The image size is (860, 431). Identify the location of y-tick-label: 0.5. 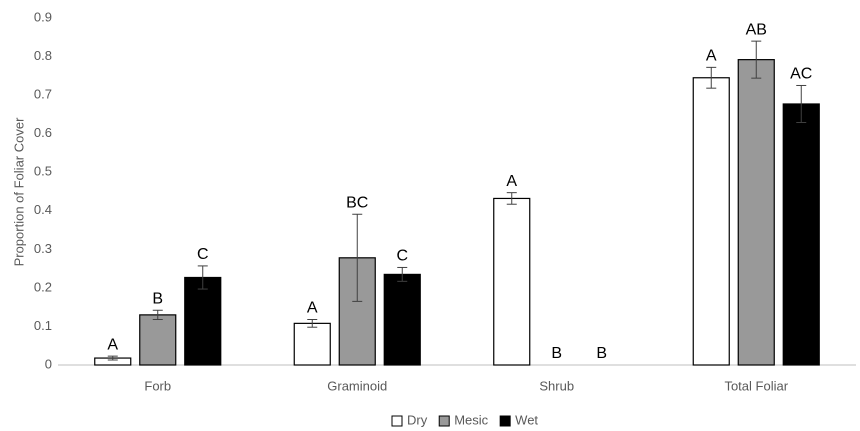
(43, 171).